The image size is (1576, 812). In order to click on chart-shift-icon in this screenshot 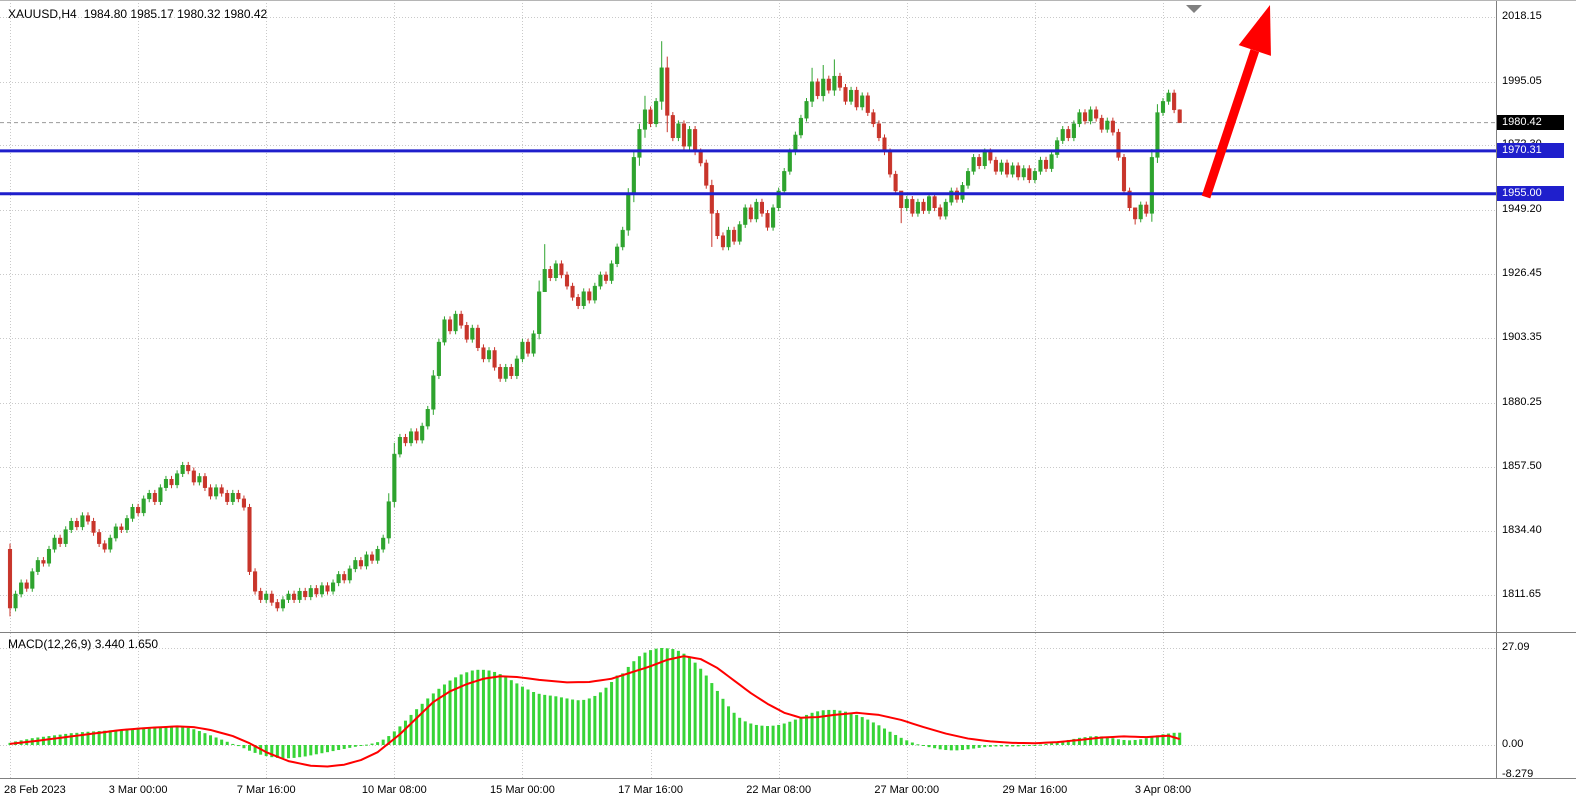, I will do `click(1194, 9)`.